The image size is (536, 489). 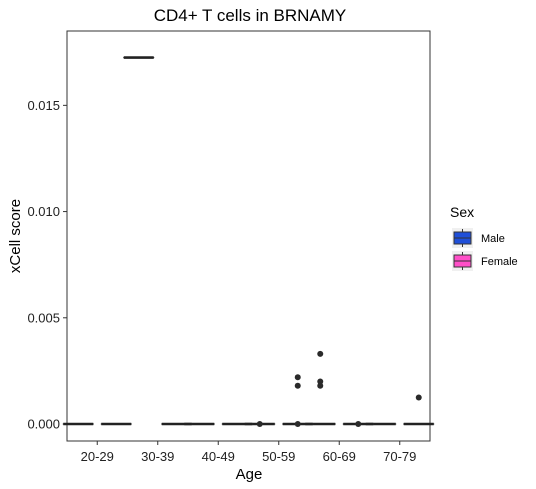 I want to click on x-tick-label: 70-79, so click(x=399, y=456).